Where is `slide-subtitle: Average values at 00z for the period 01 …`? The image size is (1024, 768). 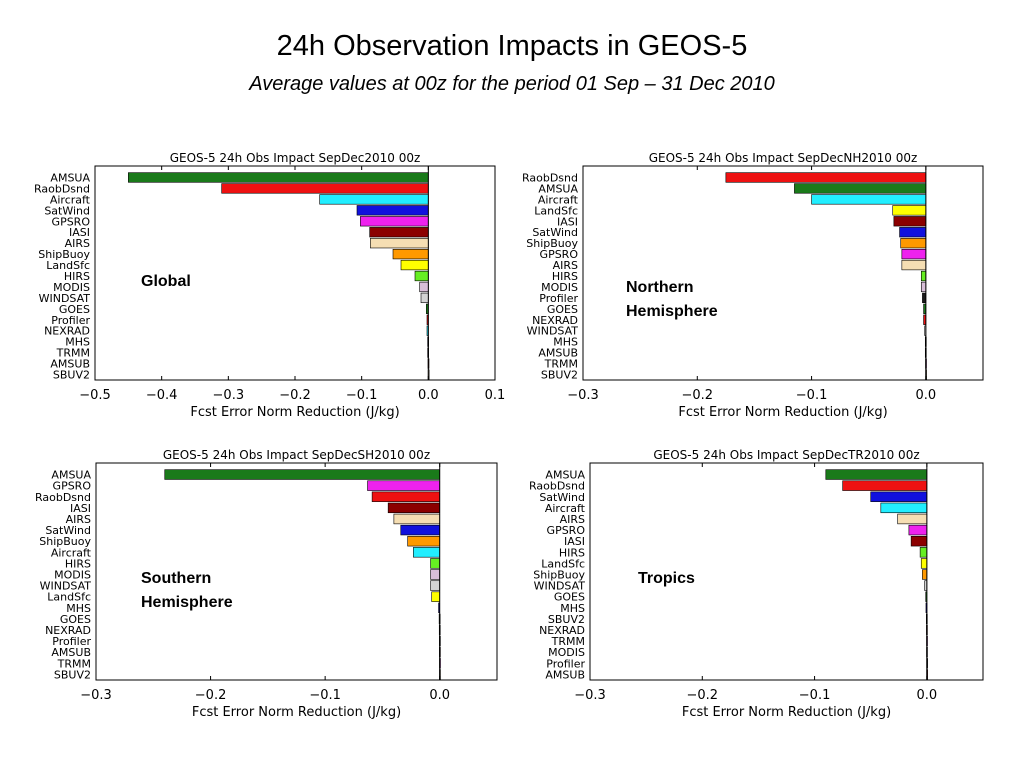
slide-subtitle: Average values at 00z for the period 01 … is located at coordinates (512, 84).